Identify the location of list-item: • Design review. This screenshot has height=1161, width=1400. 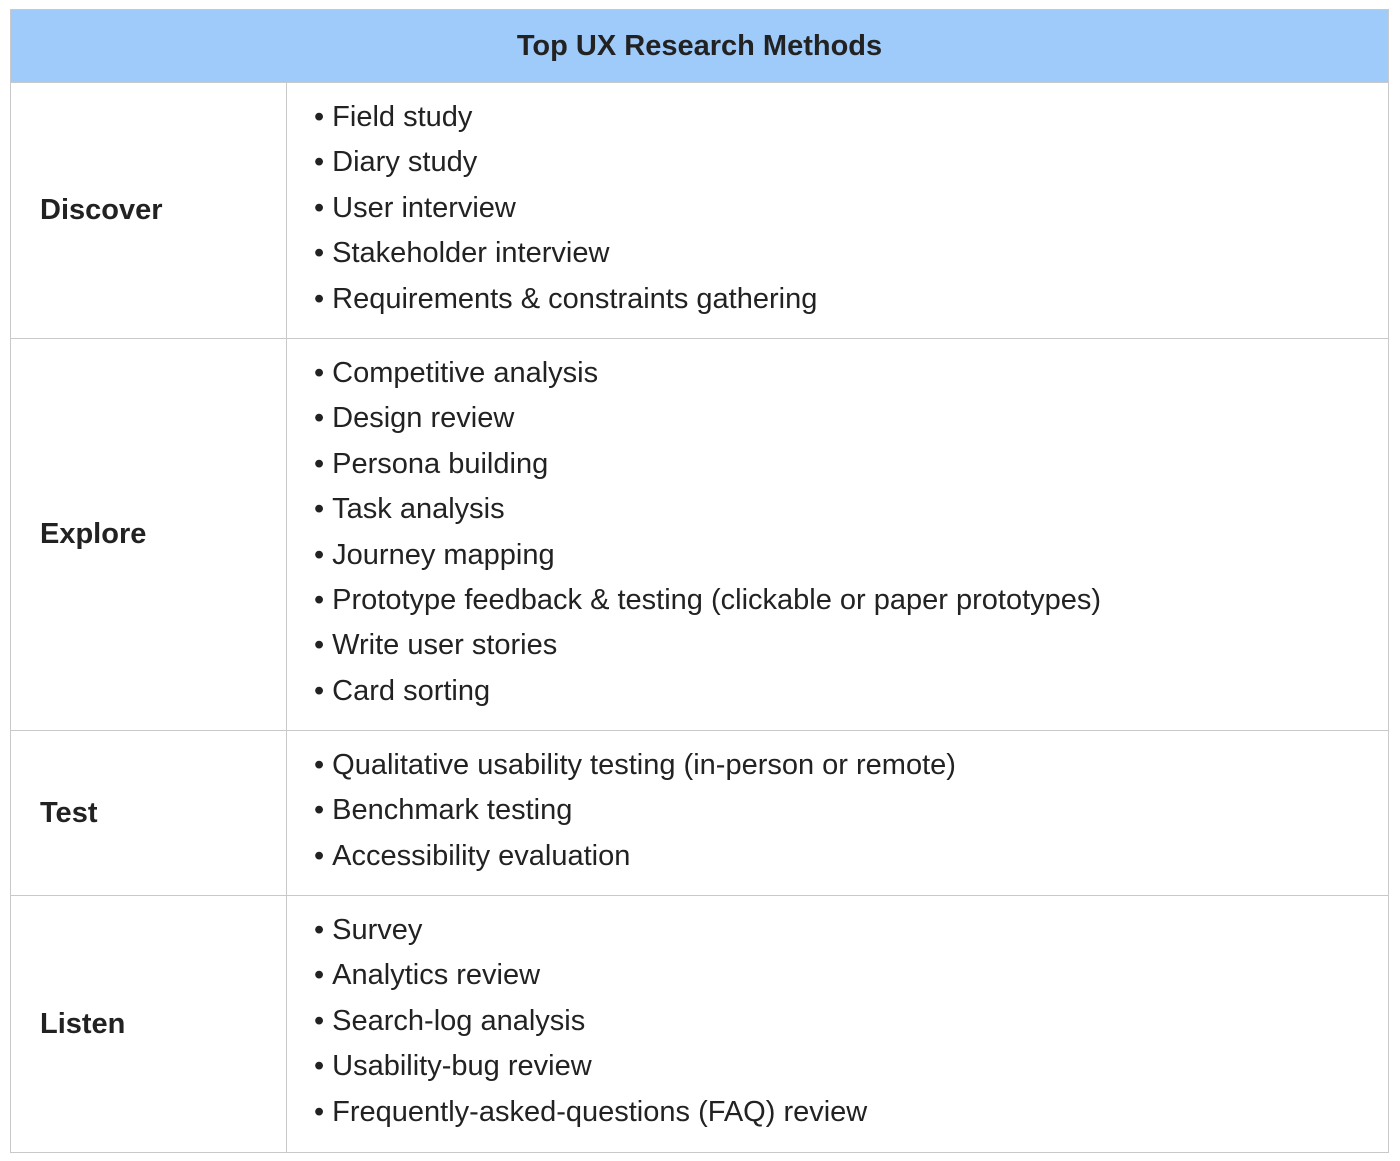
(851, 418).